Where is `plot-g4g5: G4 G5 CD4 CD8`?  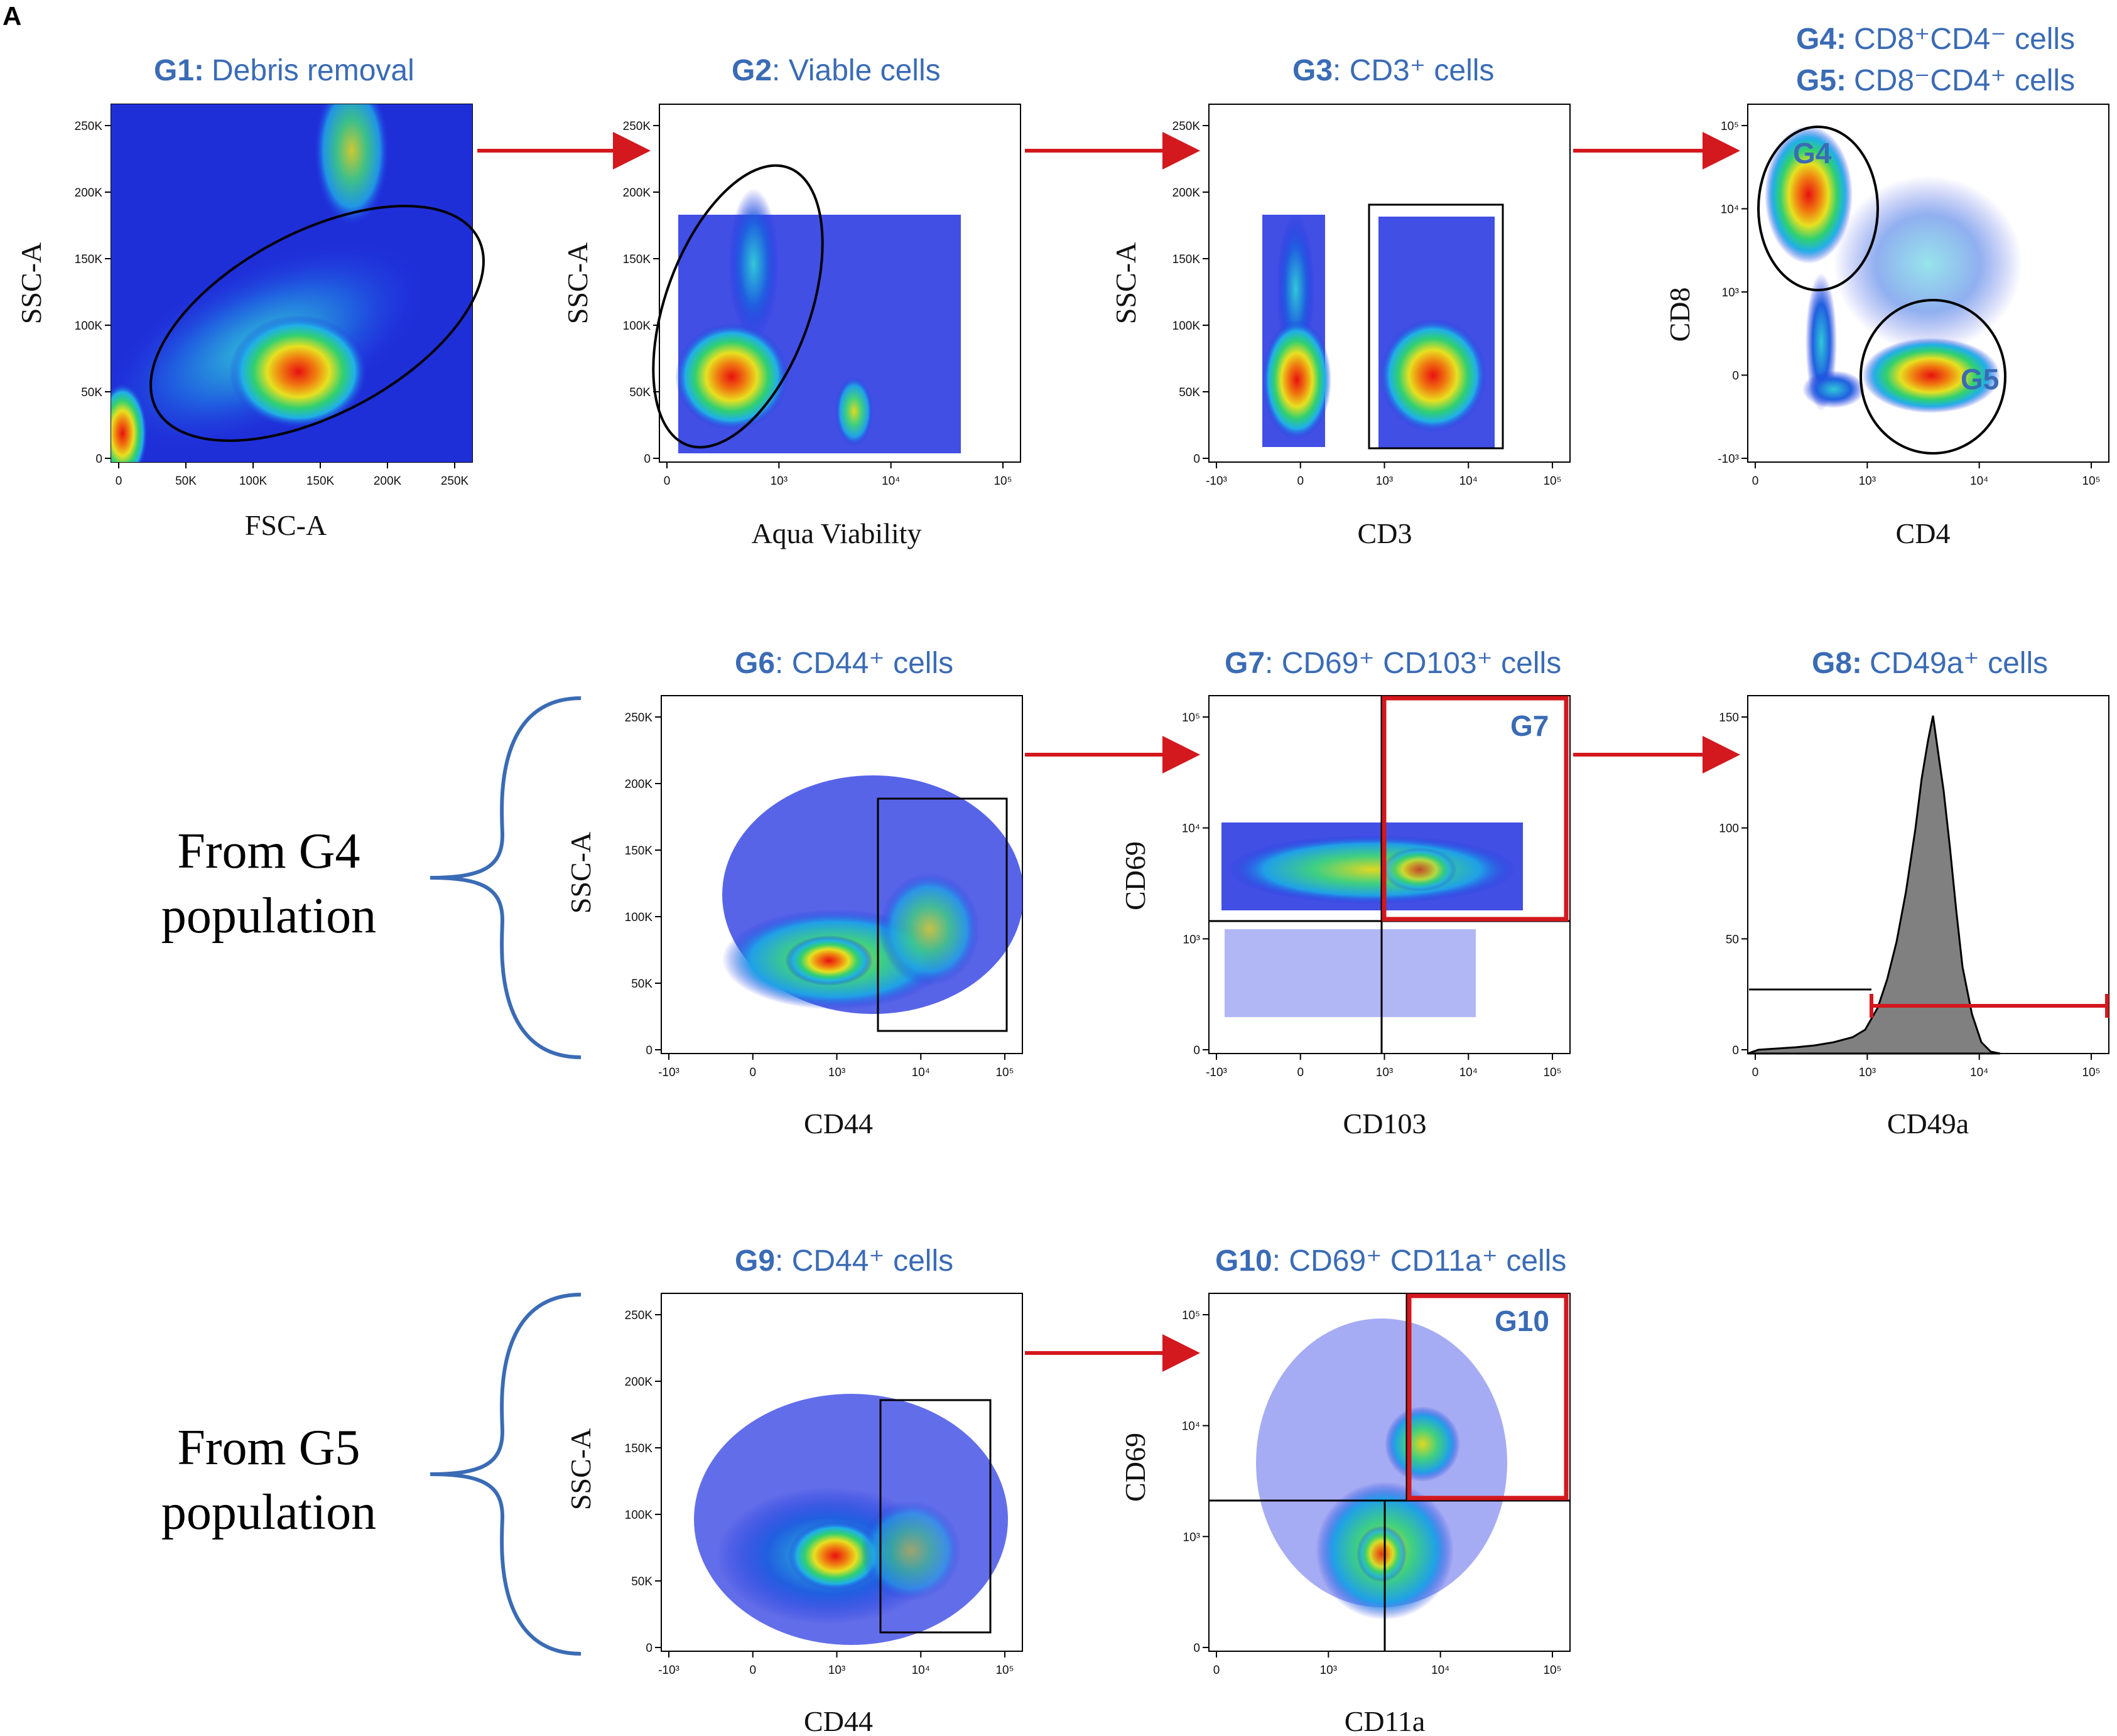 plot-g4g5: G4 G5 CD4 CD8 is located at coordinates (1886, 326).